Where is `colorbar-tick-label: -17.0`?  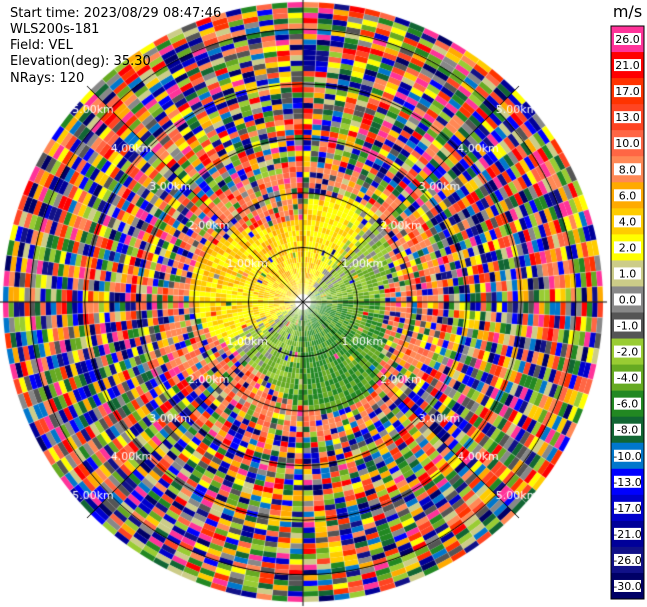
colorbar-tick-label: -17.0 is located at coordinates (627, 508).